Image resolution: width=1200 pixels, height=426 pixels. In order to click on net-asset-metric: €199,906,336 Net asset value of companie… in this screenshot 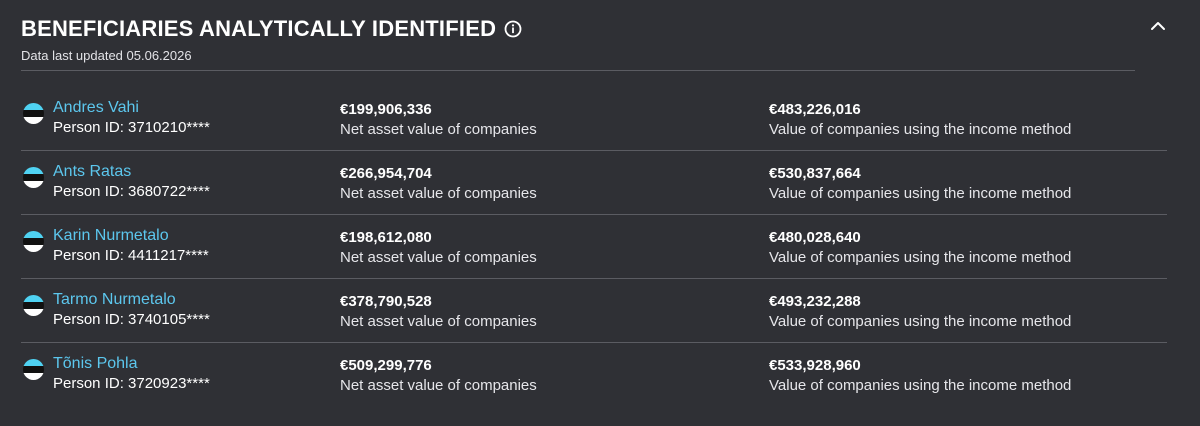, I will do `click(438, 120)`.